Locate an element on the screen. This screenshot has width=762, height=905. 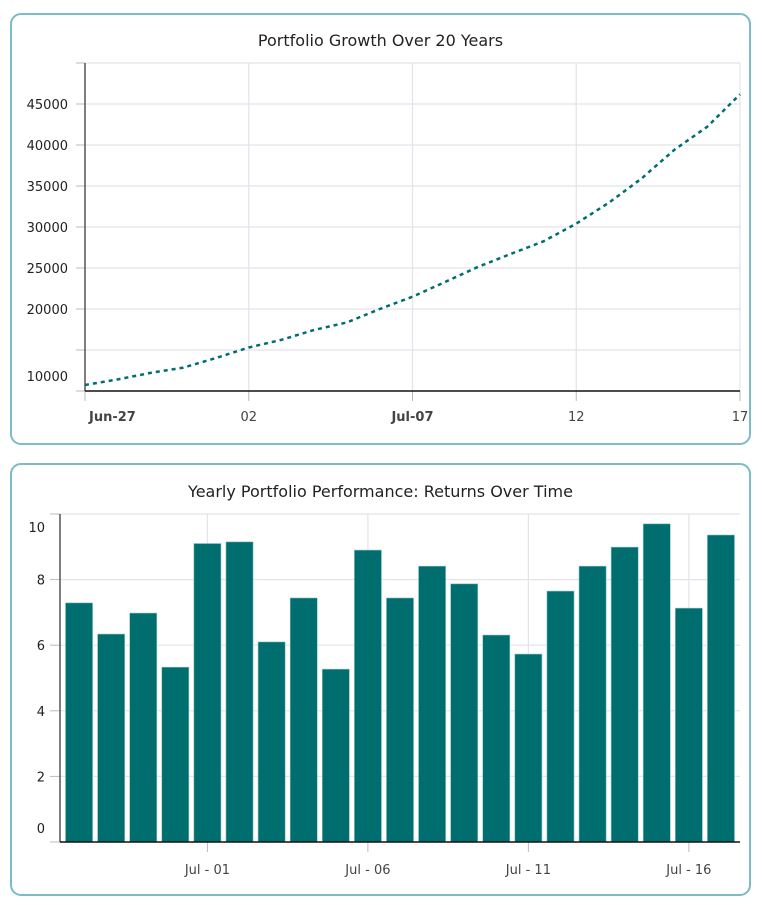
y-tick-label: 40000 is located at coordinates (47, 146).